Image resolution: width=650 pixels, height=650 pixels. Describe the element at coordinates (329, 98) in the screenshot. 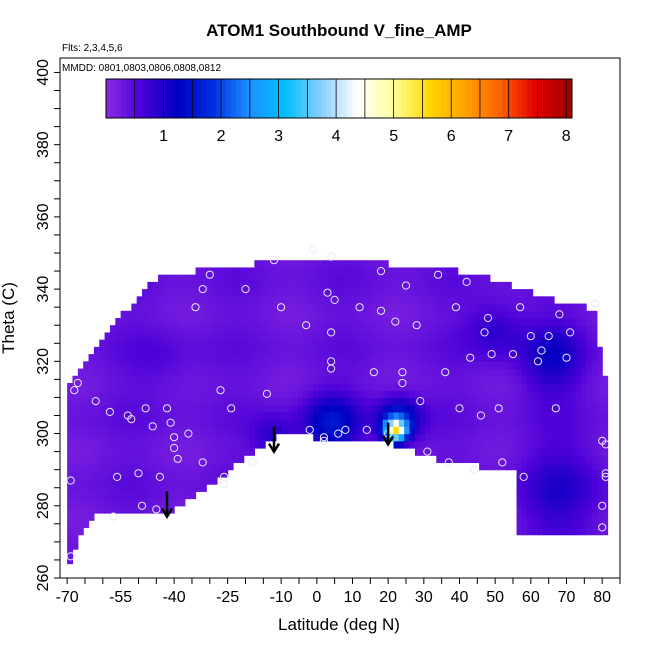

I see `colorbar-swatch` at that location.